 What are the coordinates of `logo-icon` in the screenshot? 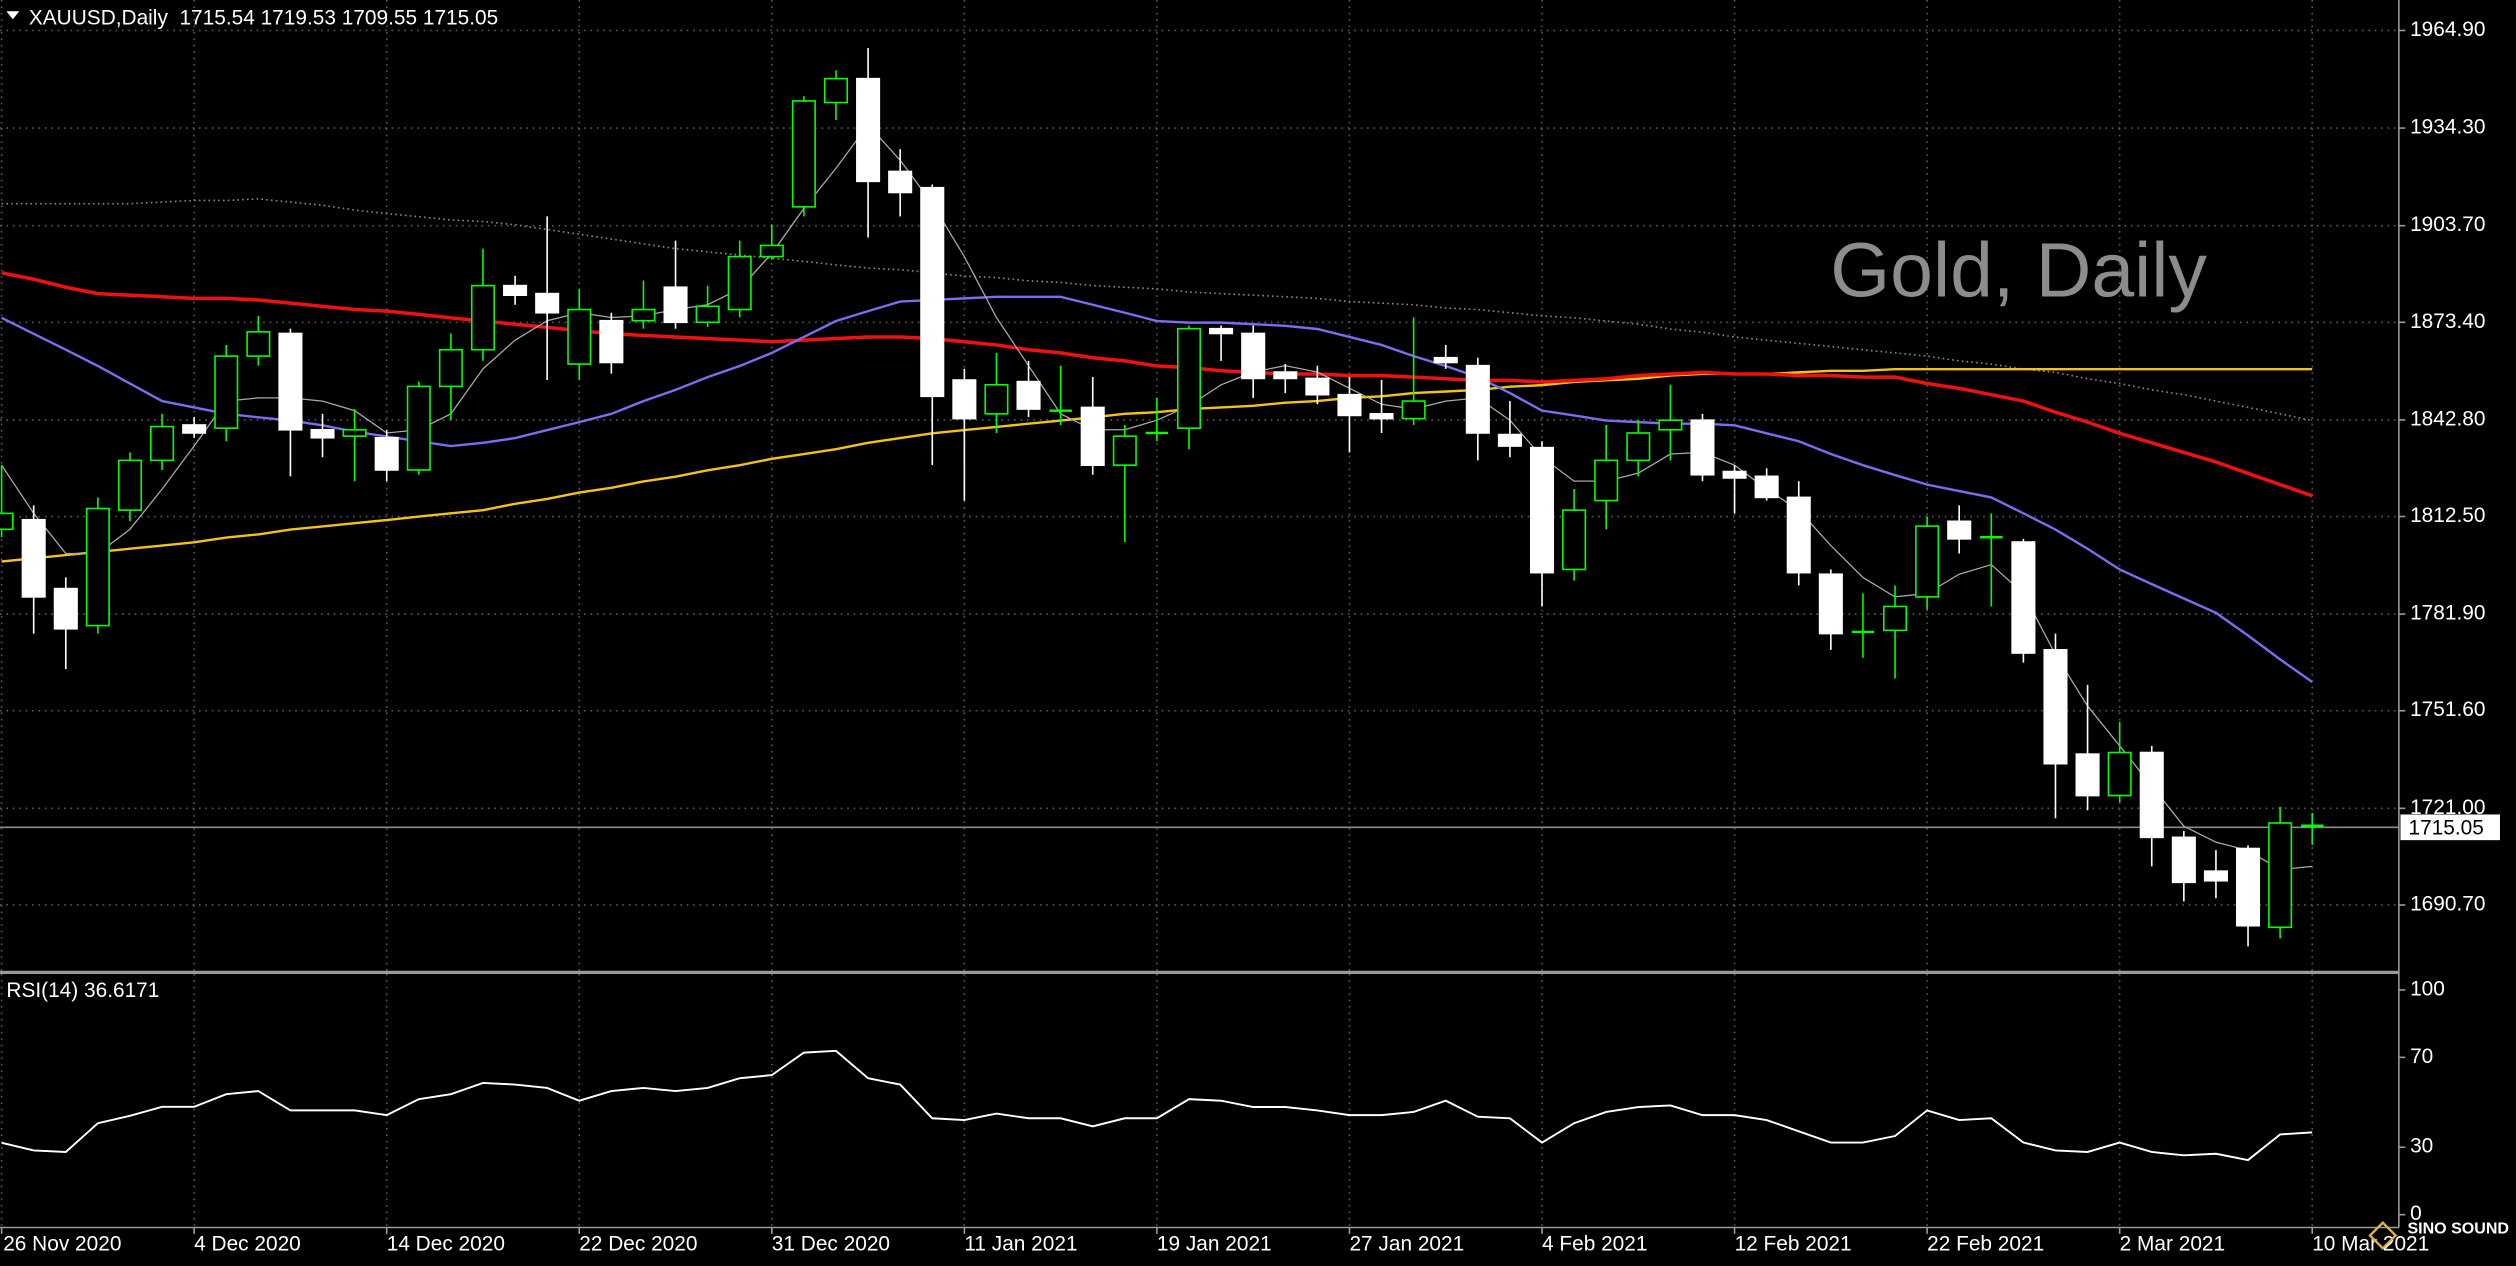 It's located at (2383, 1235).